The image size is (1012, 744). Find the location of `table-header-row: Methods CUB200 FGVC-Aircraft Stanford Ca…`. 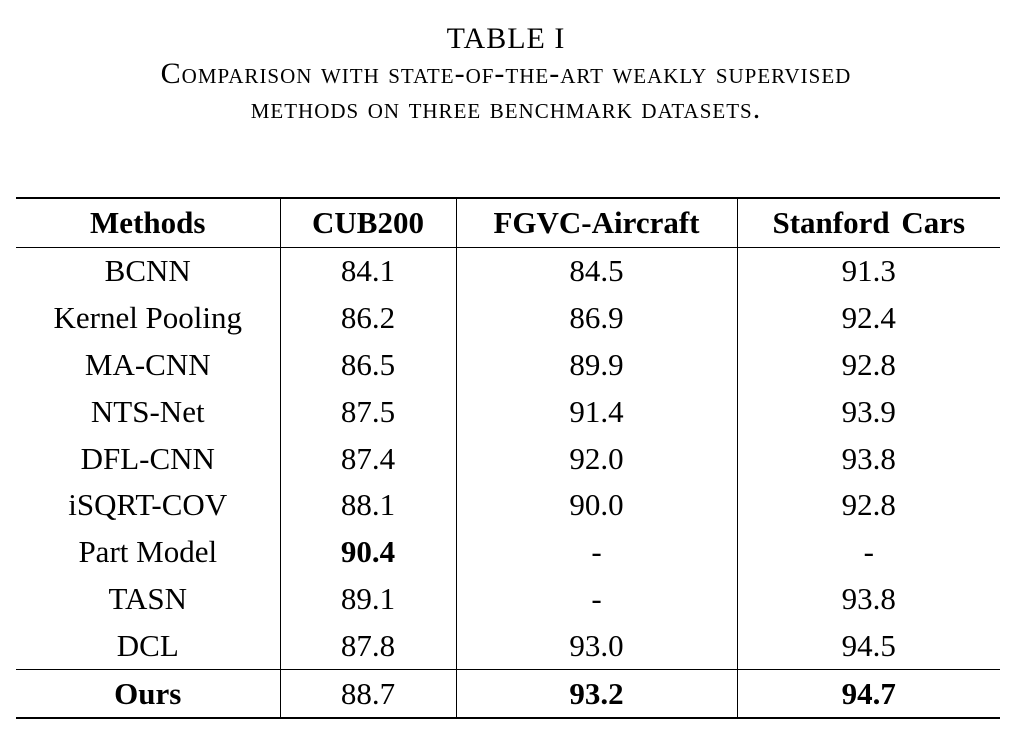

table-header-row: Methods CUB200 FGVC-Aircraft Stanford Ca… is located at coordinates (508, 223).